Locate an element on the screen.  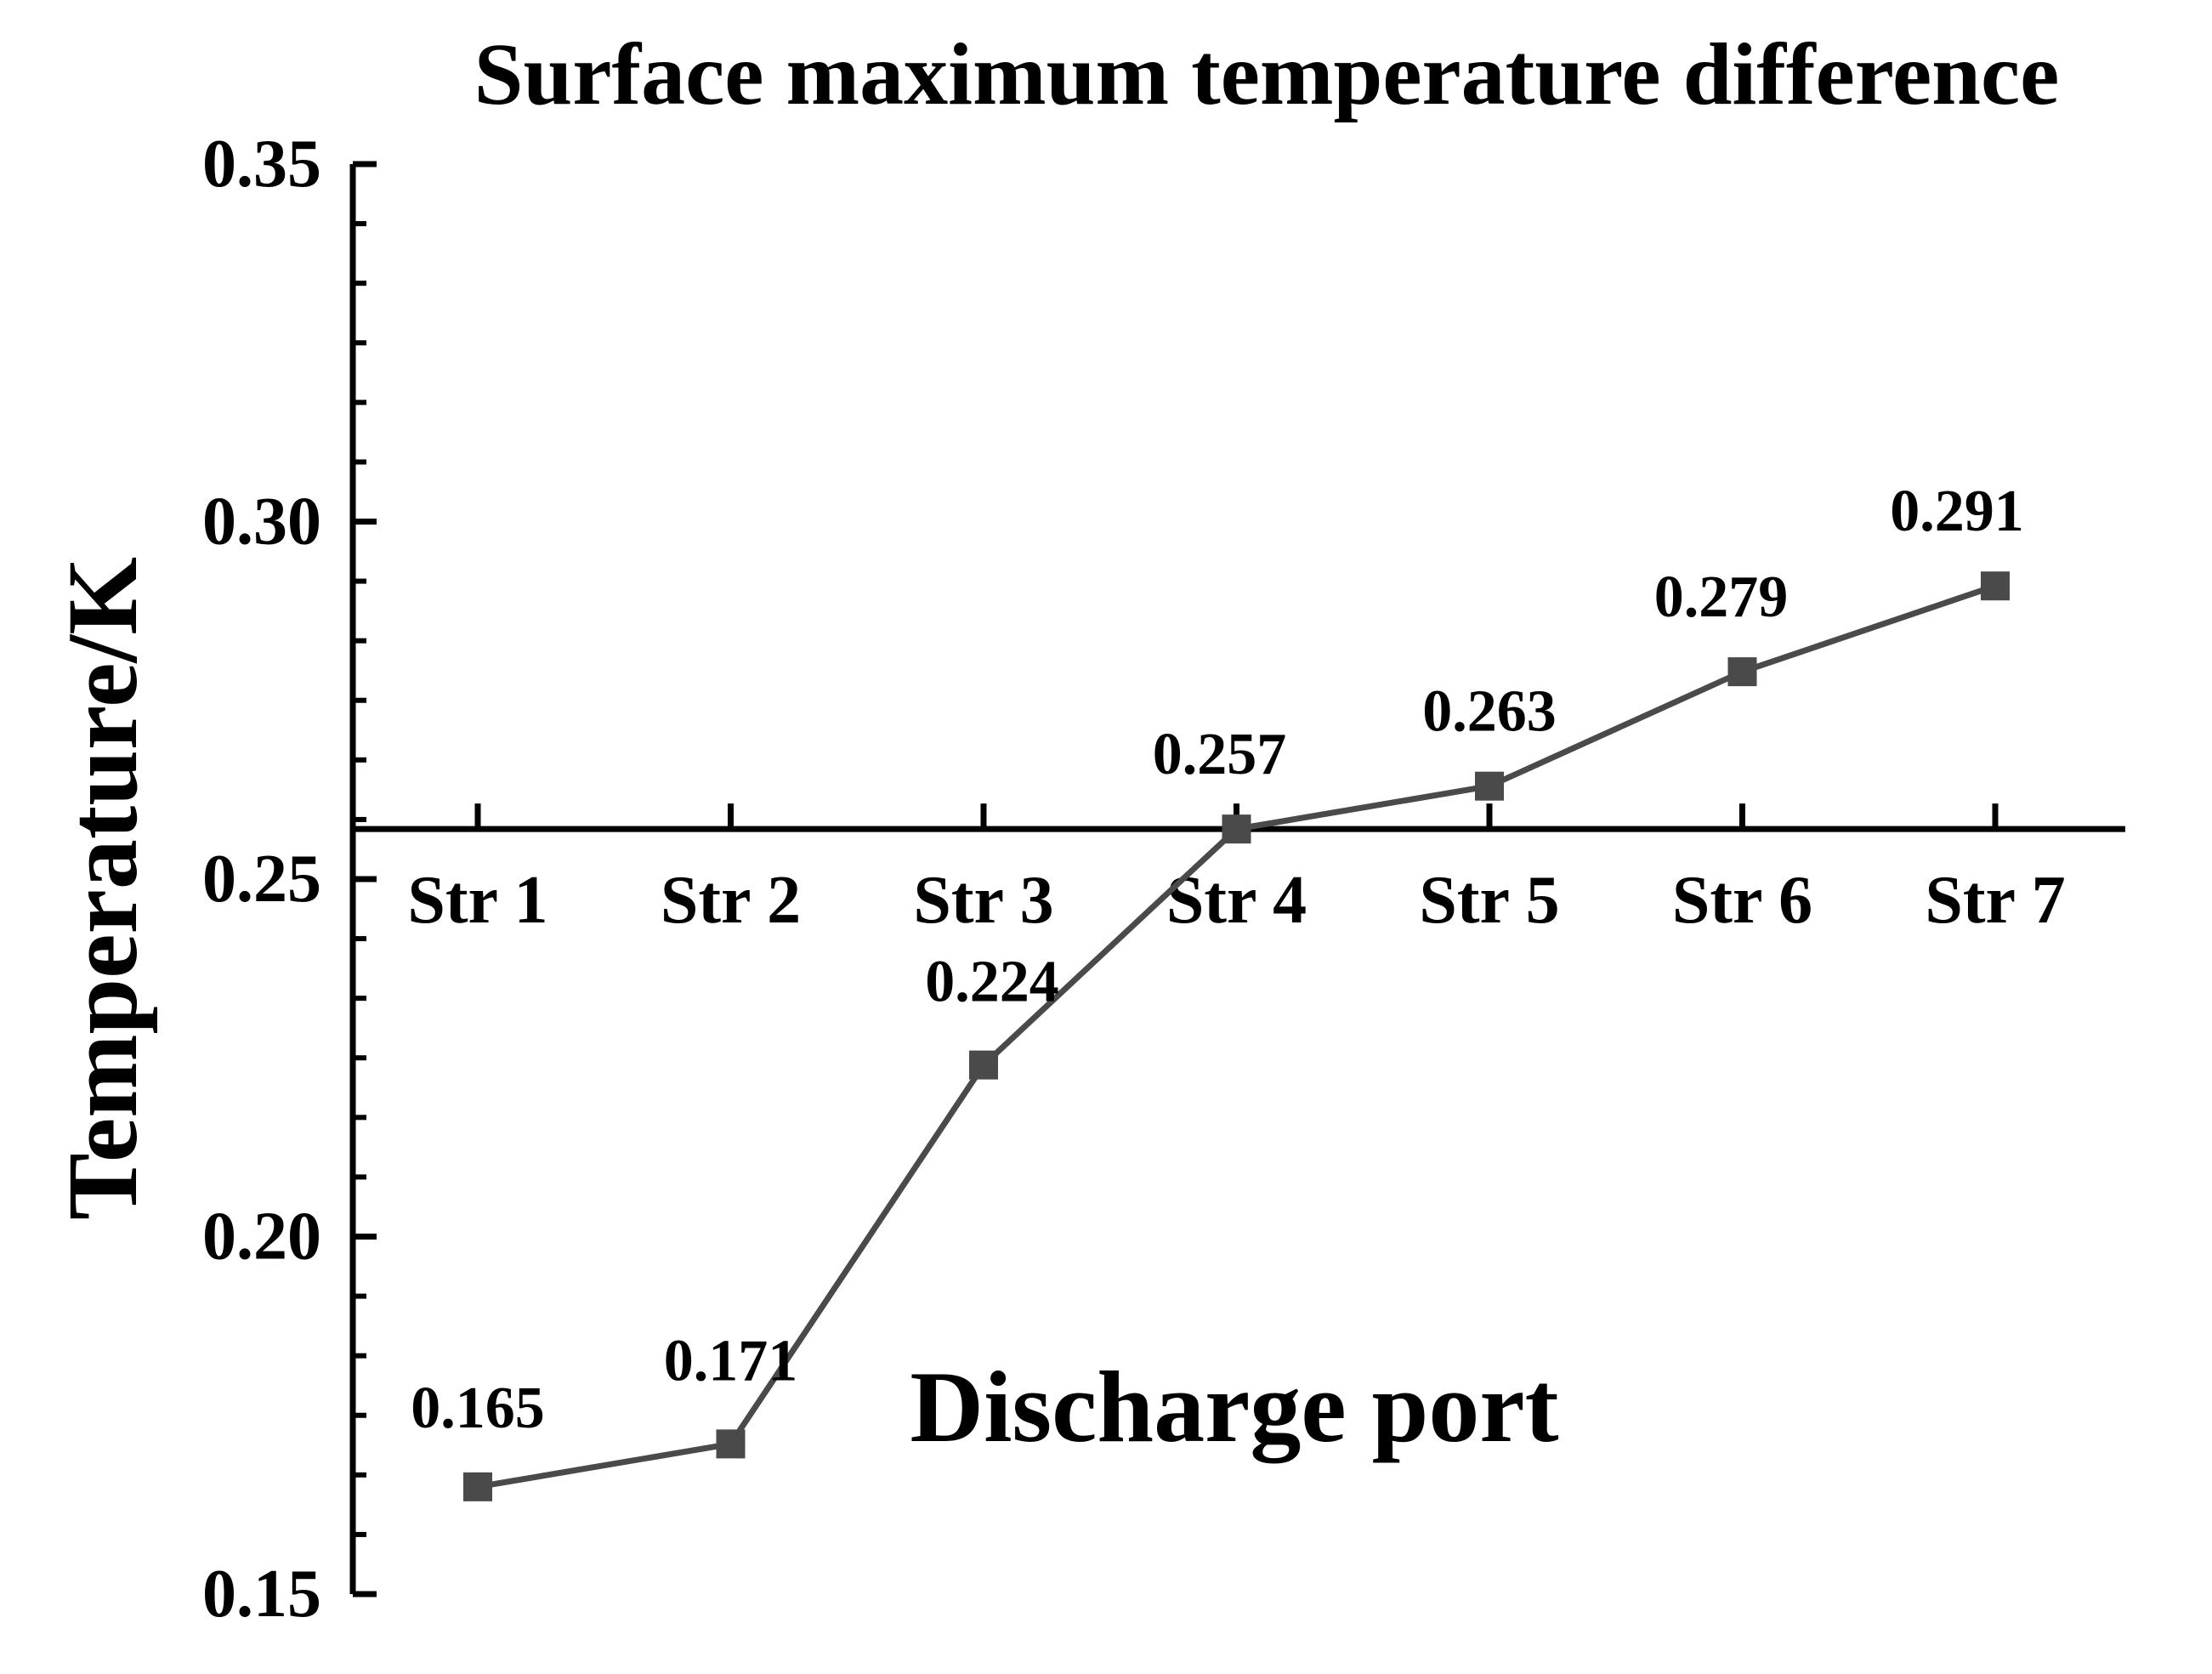
x-tick-label: Str 5 is located at coordinates (1489, 900).